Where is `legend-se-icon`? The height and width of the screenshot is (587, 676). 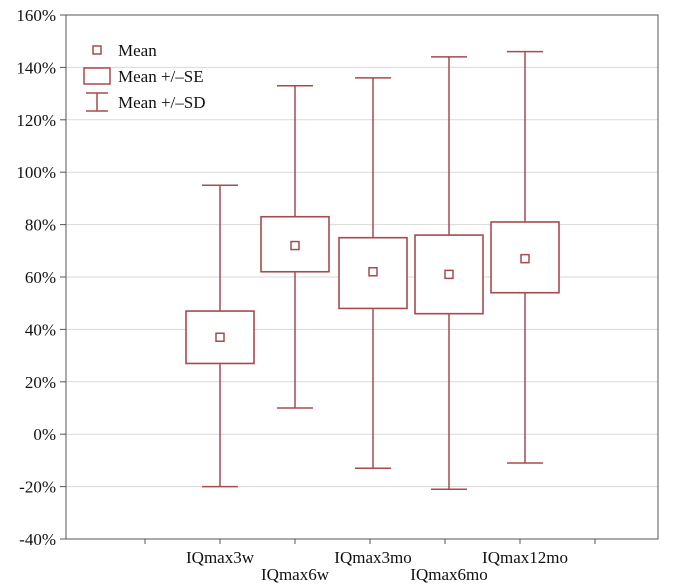
legend-se-icon is located at coordinates (97, 76).